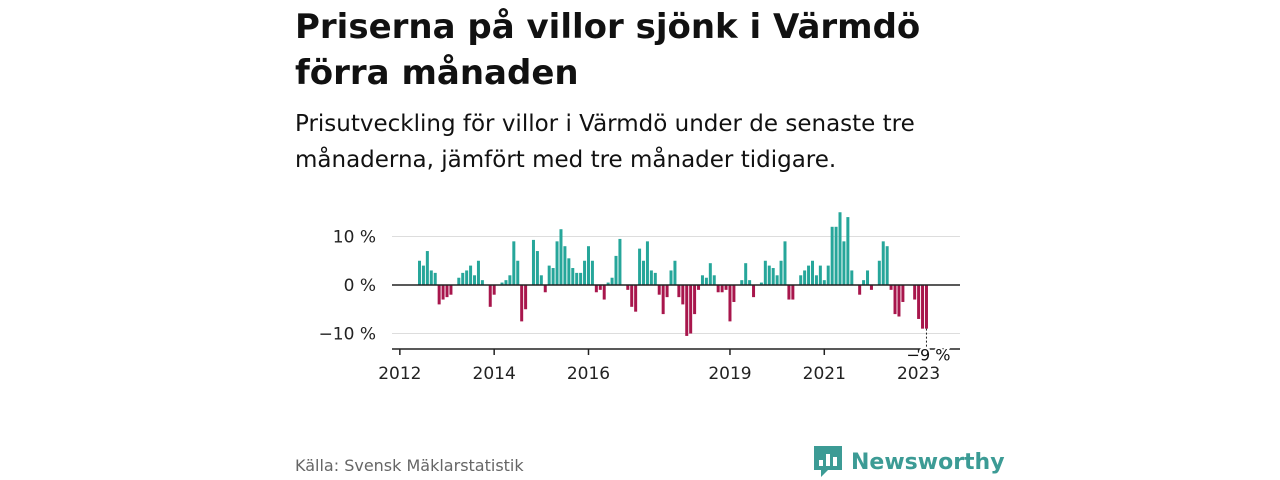  I want to click on brand-logo: Newsworthy, so click(909, 462).